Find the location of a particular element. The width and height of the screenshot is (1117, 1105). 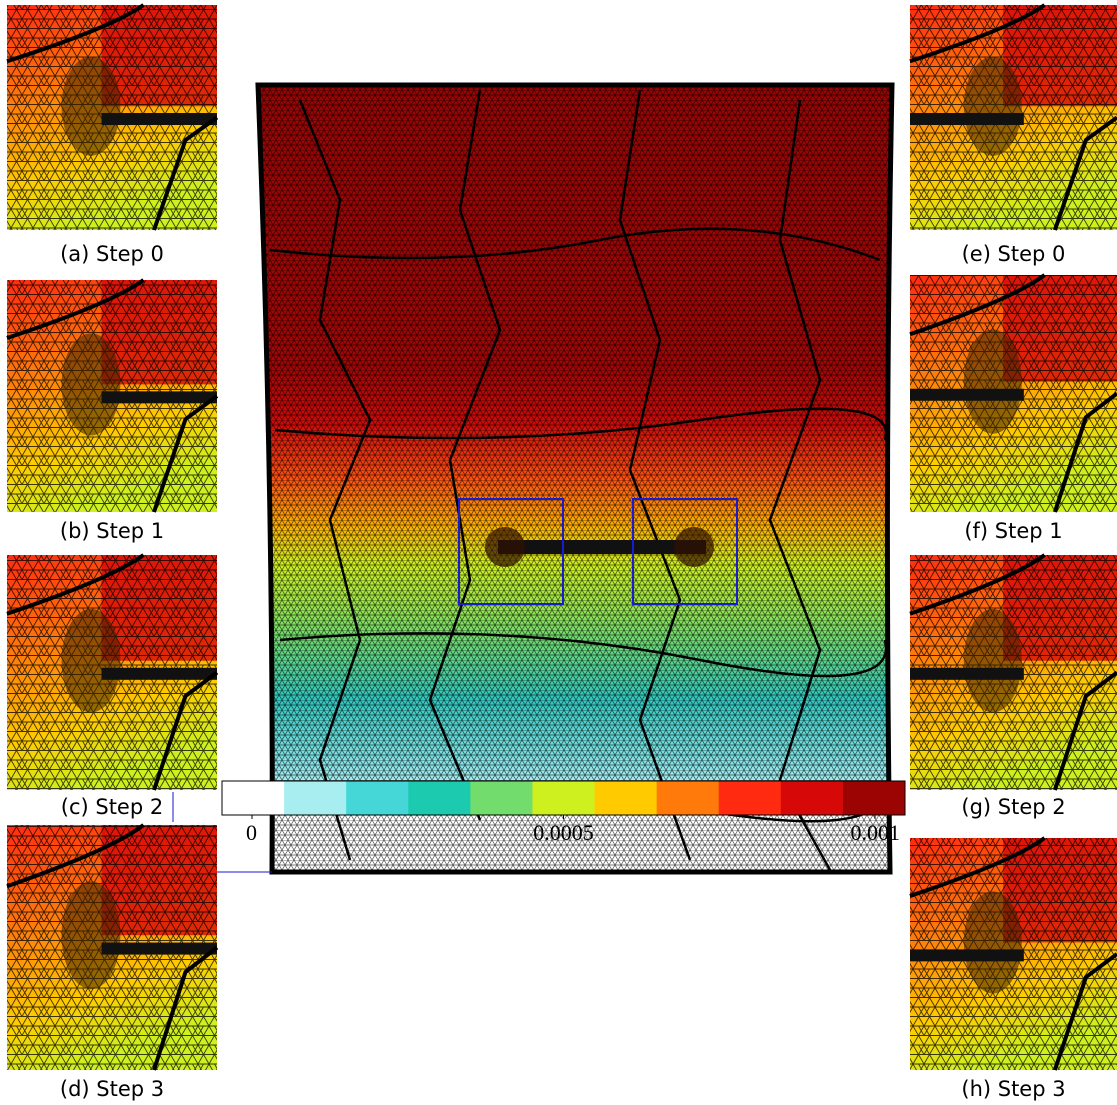

panel-caption: (a) Step 0 is located at coordinates (112, 254).